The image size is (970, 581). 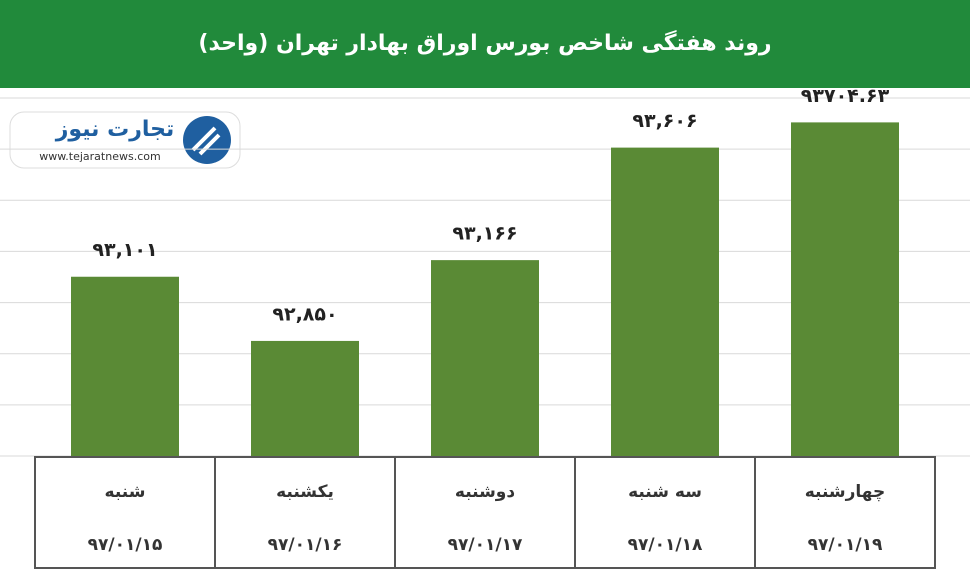 I want to click on logo-icon, so click(x=207, y=140).